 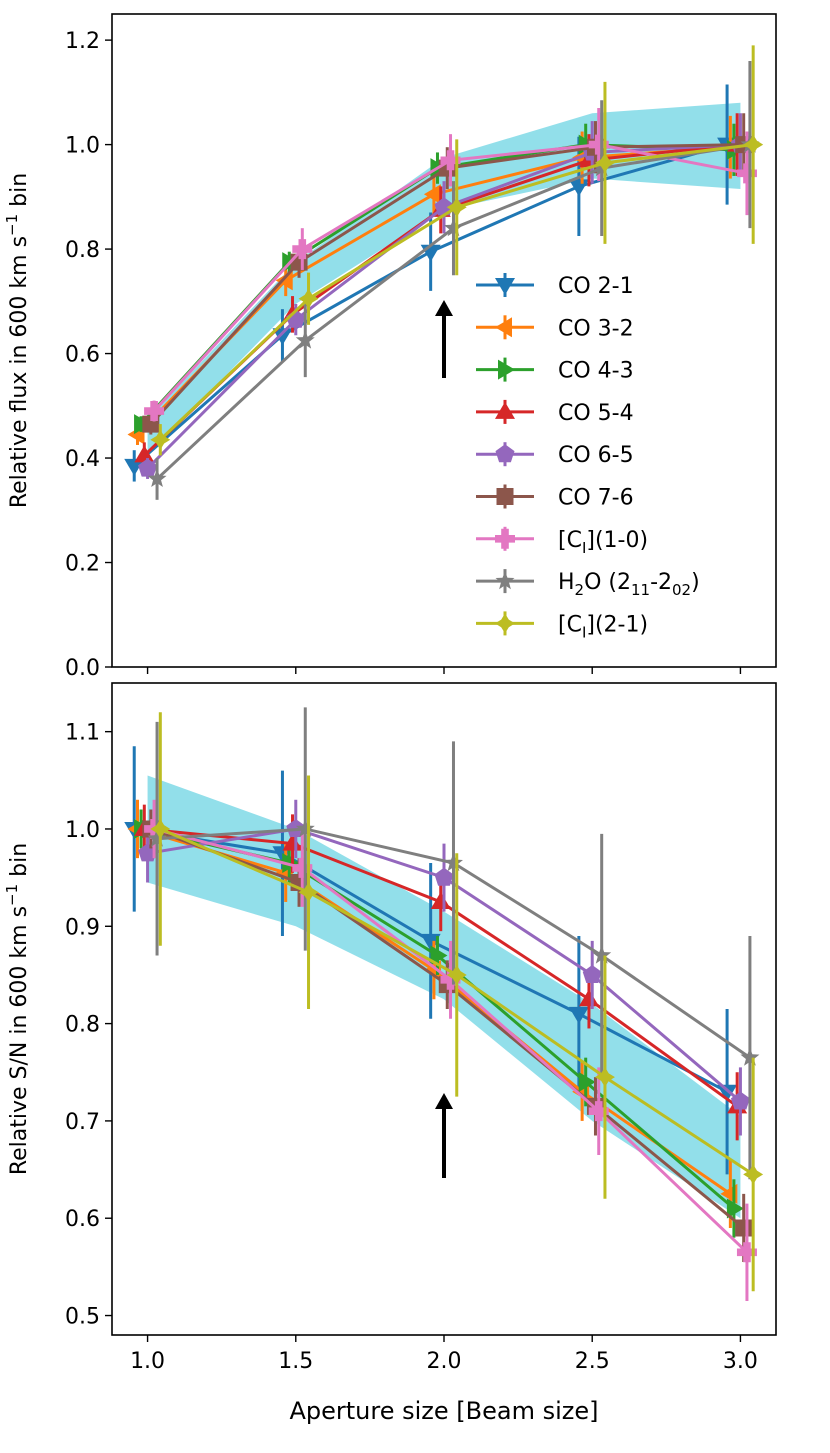 I want to click on y-tick-label: 0.0, so click(x=82, y=668).